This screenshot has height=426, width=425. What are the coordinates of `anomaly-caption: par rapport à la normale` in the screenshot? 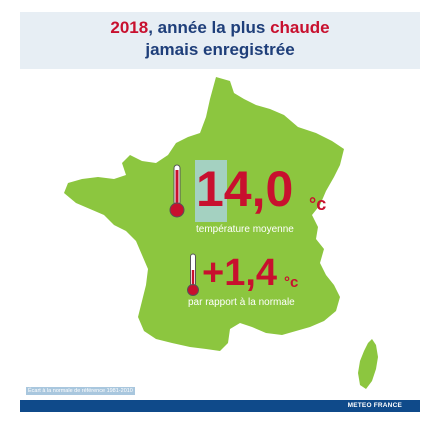 It's located at (241, 302).